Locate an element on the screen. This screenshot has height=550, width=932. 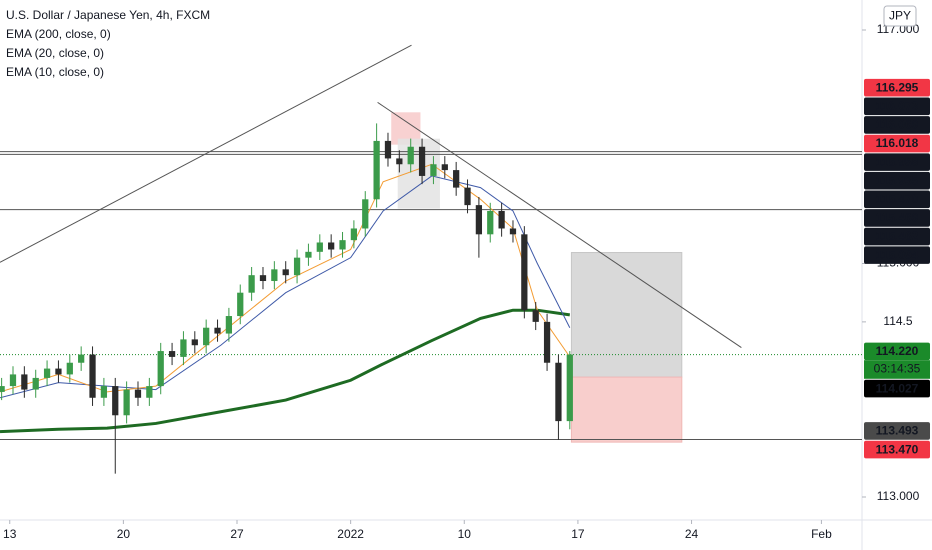
price-label: 116.295 is located at coordinates (897, 87).